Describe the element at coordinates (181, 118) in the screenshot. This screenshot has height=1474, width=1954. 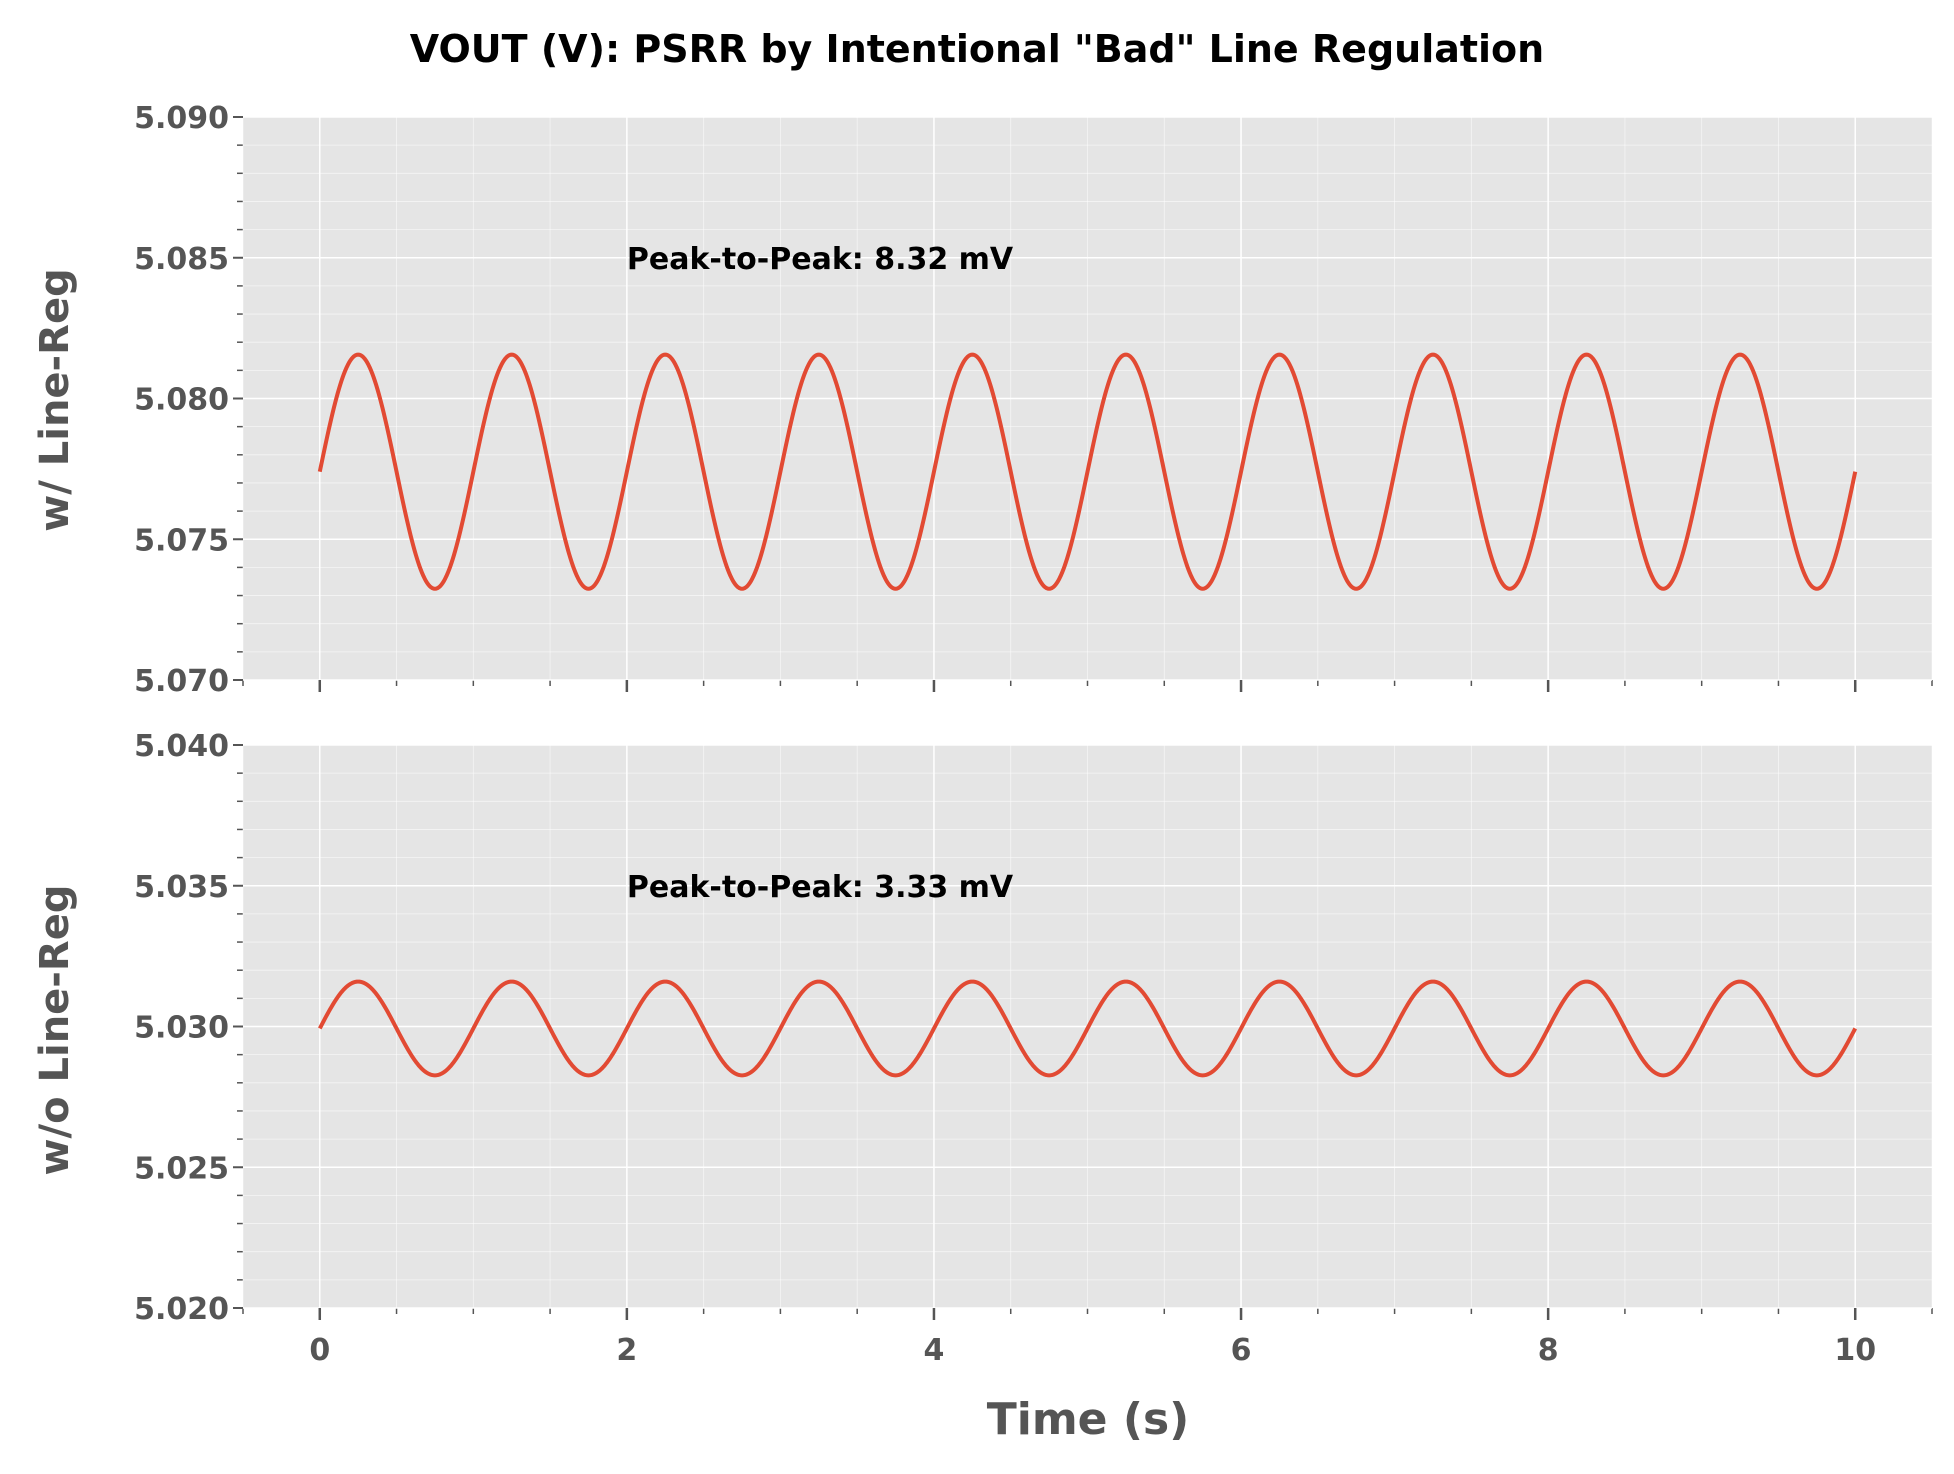
I see `y-tick-label: 5.090` at that location.